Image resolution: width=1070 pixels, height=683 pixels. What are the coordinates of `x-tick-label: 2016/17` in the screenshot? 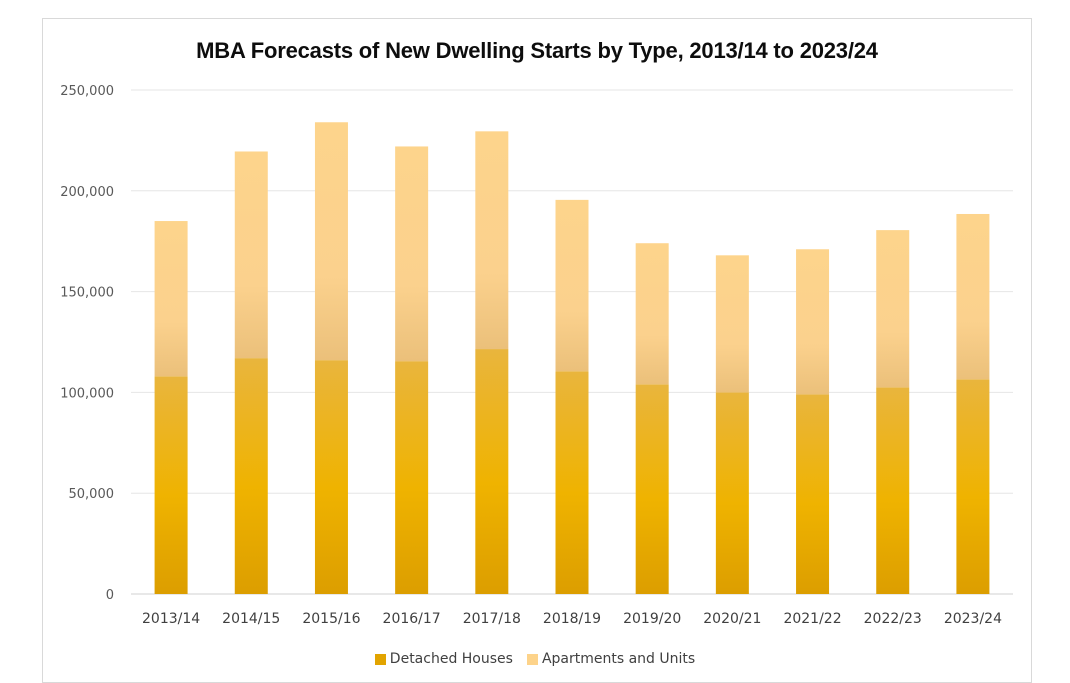 It's located at (412, 619).